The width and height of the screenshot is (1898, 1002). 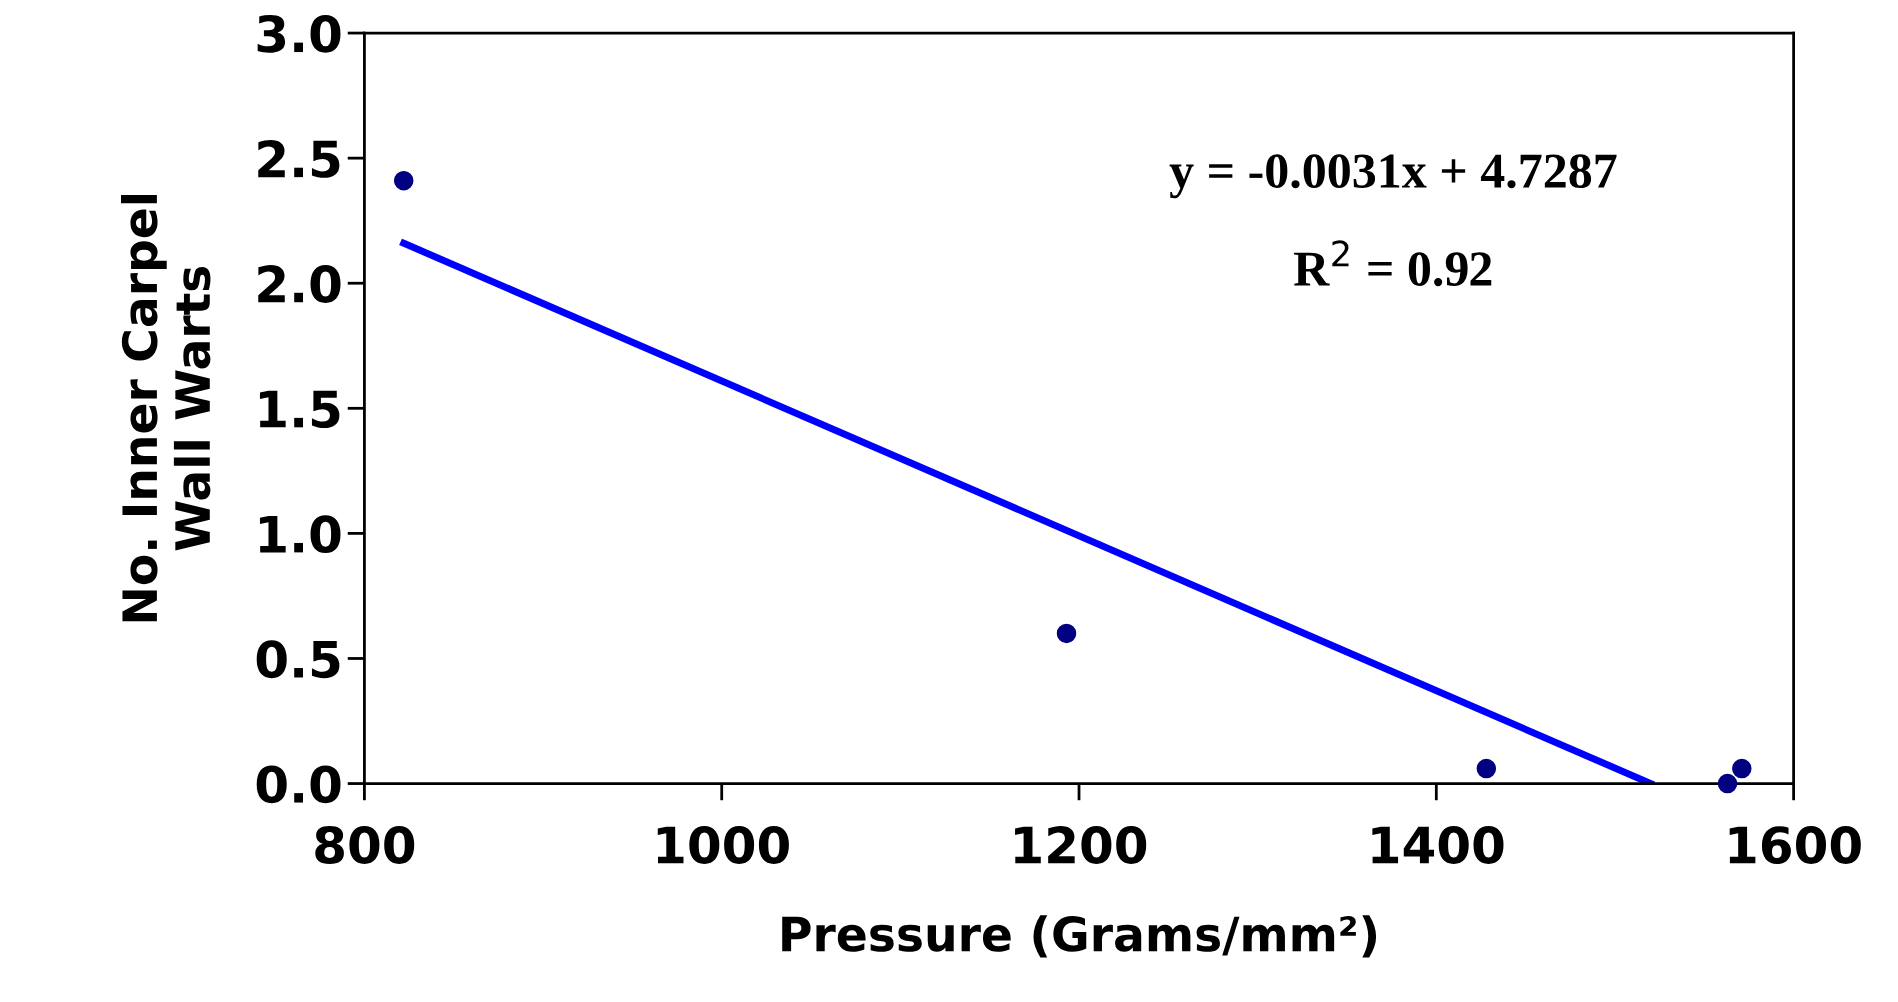 I want to click on y-tick-label: 0.0, so click(x=298, y=784).